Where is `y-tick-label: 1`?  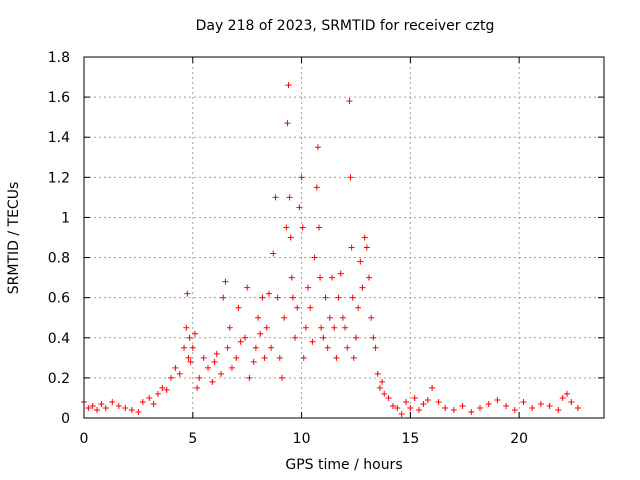
y-tick-label: 1 is located at coordinates (65, 218).